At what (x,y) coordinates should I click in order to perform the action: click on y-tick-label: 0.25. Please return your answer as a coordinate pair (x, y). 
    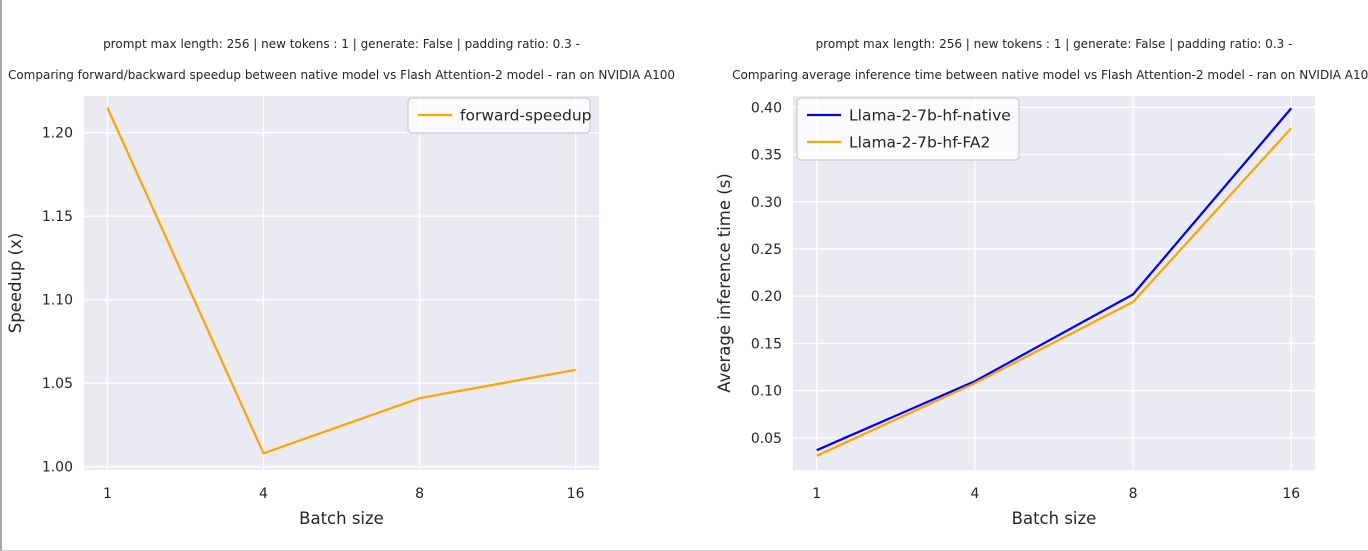
    Looking at the image, I should click on (766, 250).